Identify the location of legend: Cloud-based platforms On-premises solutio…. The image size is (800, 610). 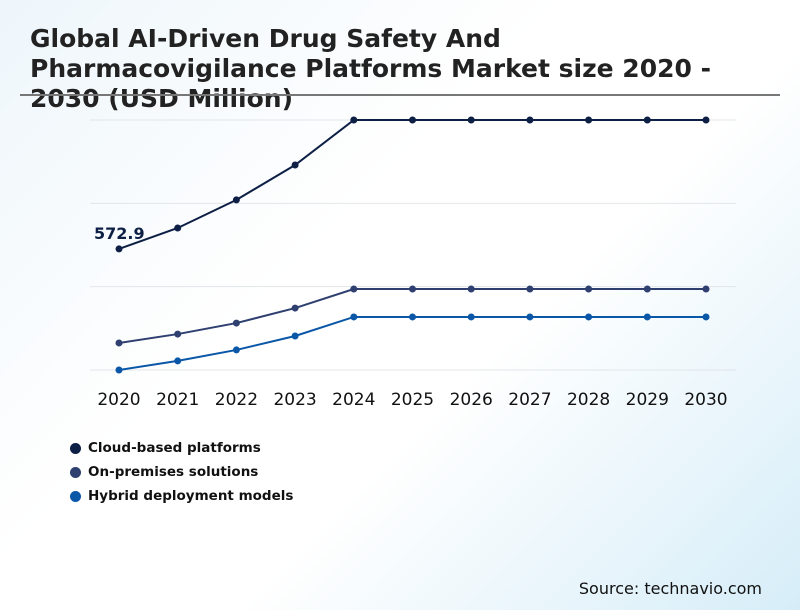
(181, 472).